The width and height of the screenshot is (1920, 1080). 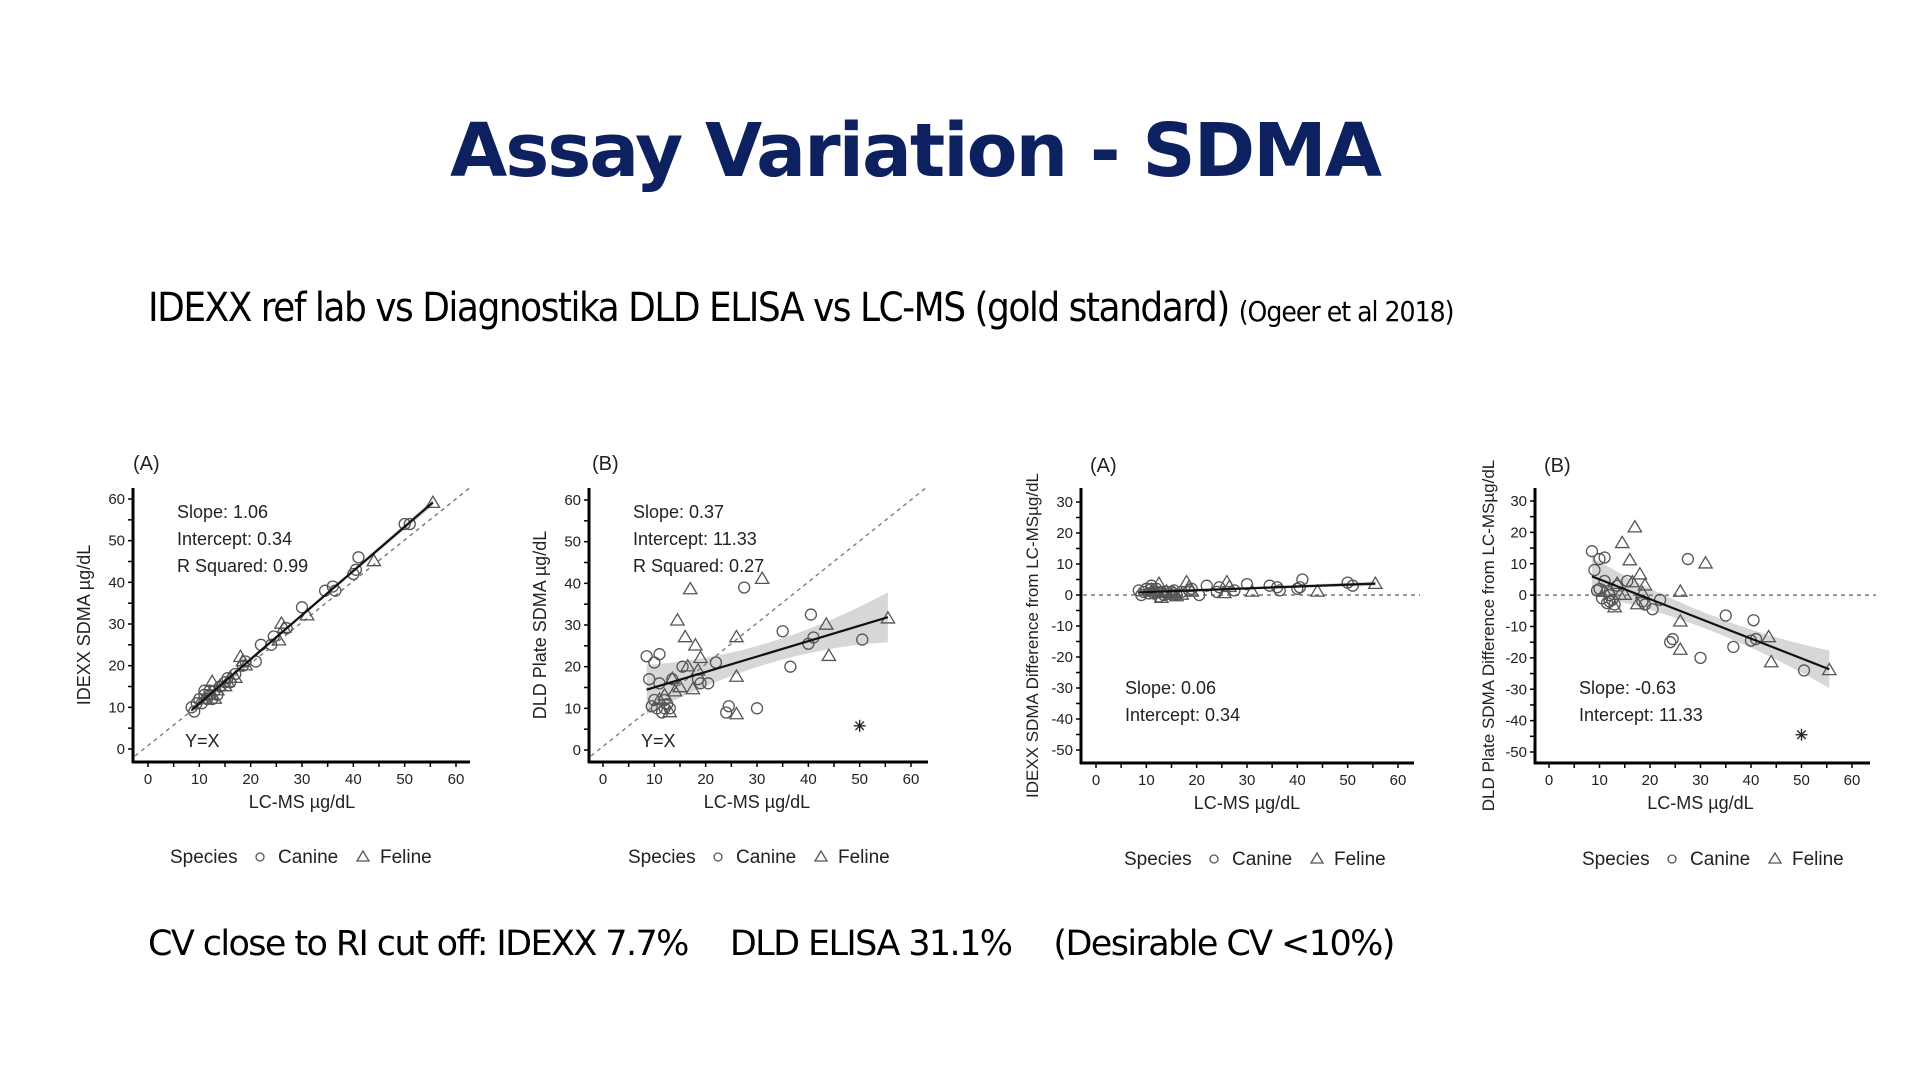 I want to click on panel-label: (B), so click(x=1557, y=466).